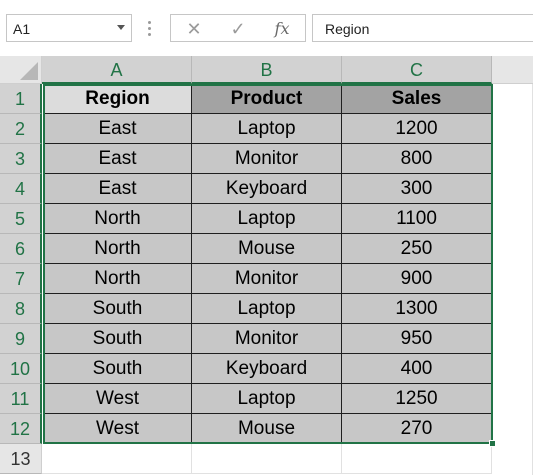  What do you see at coordinates (512, 279) in the screenshot?
I see `empty-column-d` at bounding box center [512, 279].